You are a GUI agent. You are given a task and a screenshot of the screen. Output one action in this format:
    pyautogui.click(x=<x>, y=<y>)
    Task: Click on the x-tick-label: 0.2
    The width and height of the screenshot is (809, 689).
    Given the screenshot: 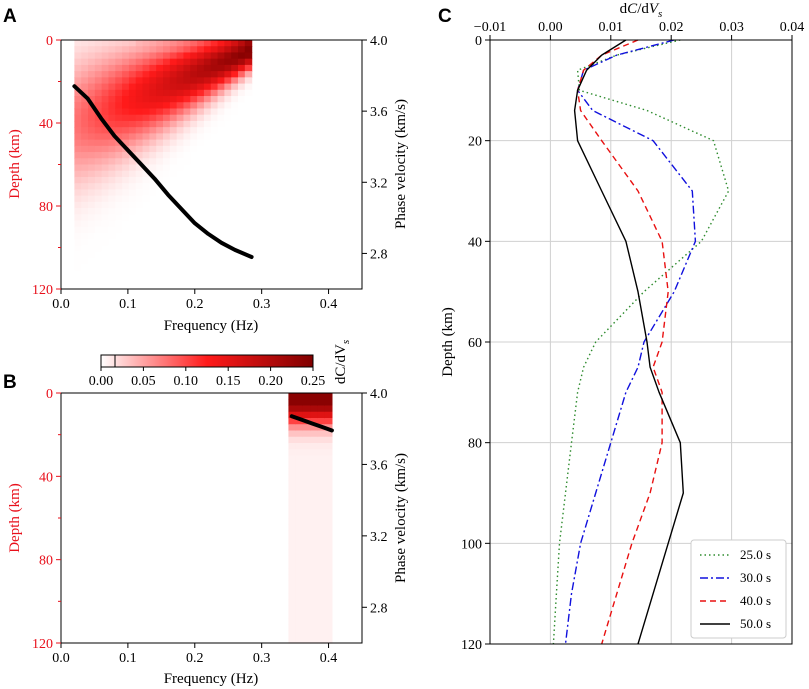 What is the action you would take?
    pyautogui.click(x=195, y=658)
    